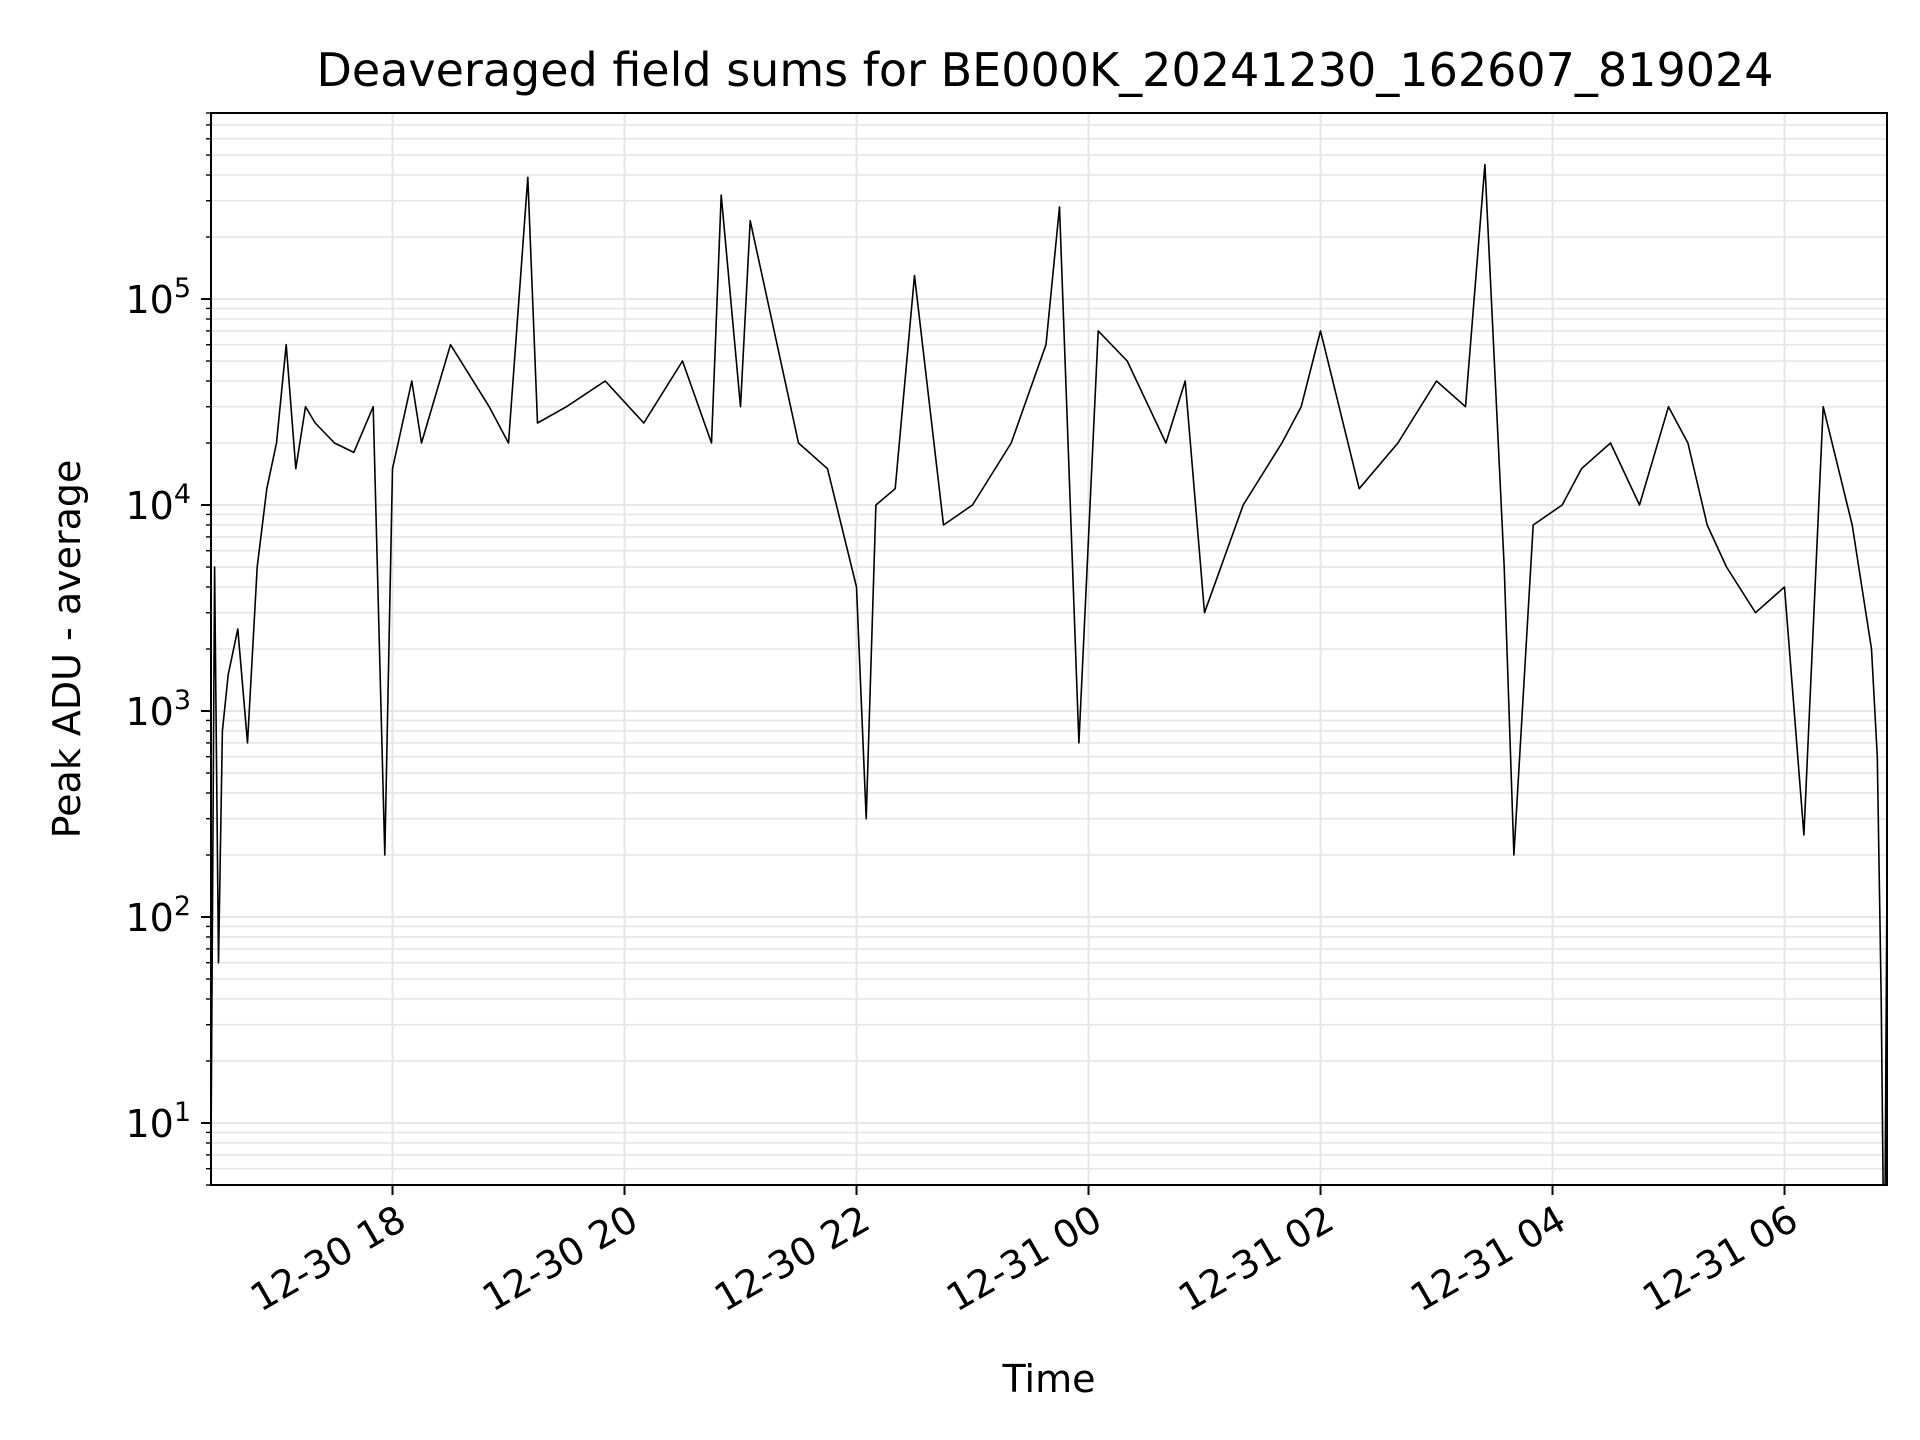 The width and height of the screenshot is (1920, 1440). What do you see at coordinates (158, 915) in the screenshot?
I see `y-tick-label: 102` at bounding box center [158, 915].